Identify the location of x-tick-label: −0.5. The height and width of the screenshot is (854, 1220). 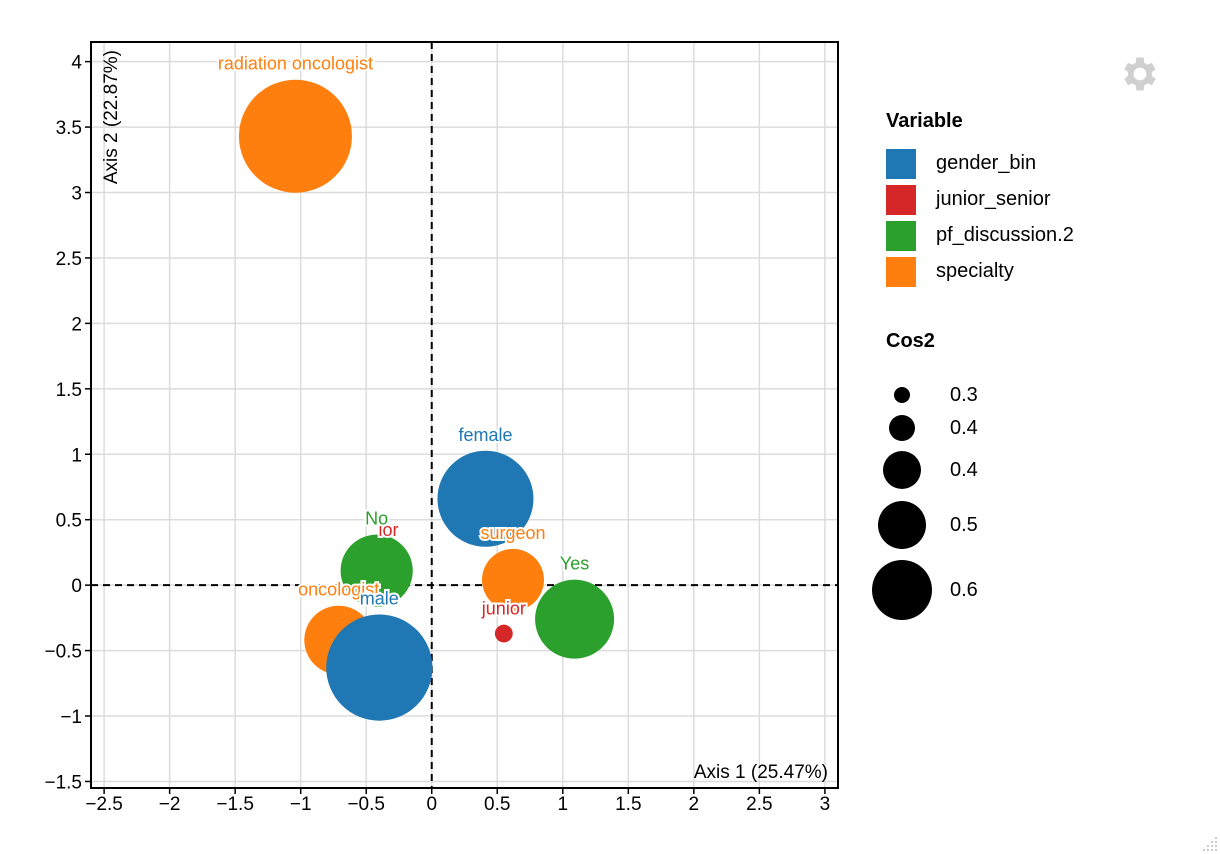
(366, 804).